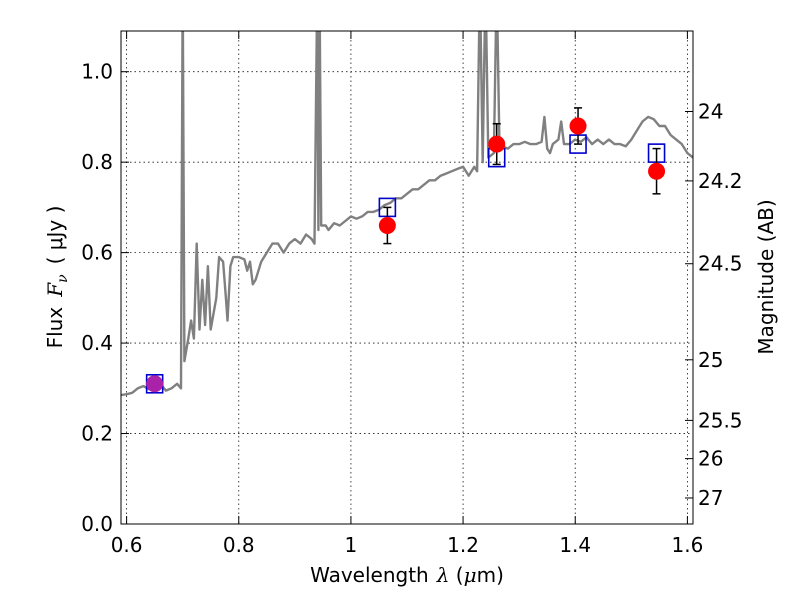  What do you see at coordinates (97, 162) in the screenshot?
I see `y-tick-label: 0.8` at bounding box center [97, 162].